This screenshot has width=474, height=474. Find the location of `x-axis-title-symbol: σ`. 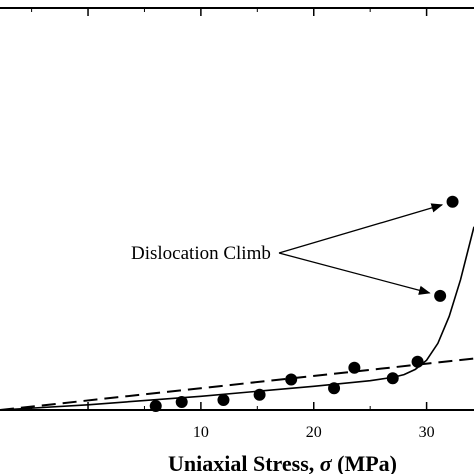

x-axis-title-symbol: σ is located at coordinates (326, 462).